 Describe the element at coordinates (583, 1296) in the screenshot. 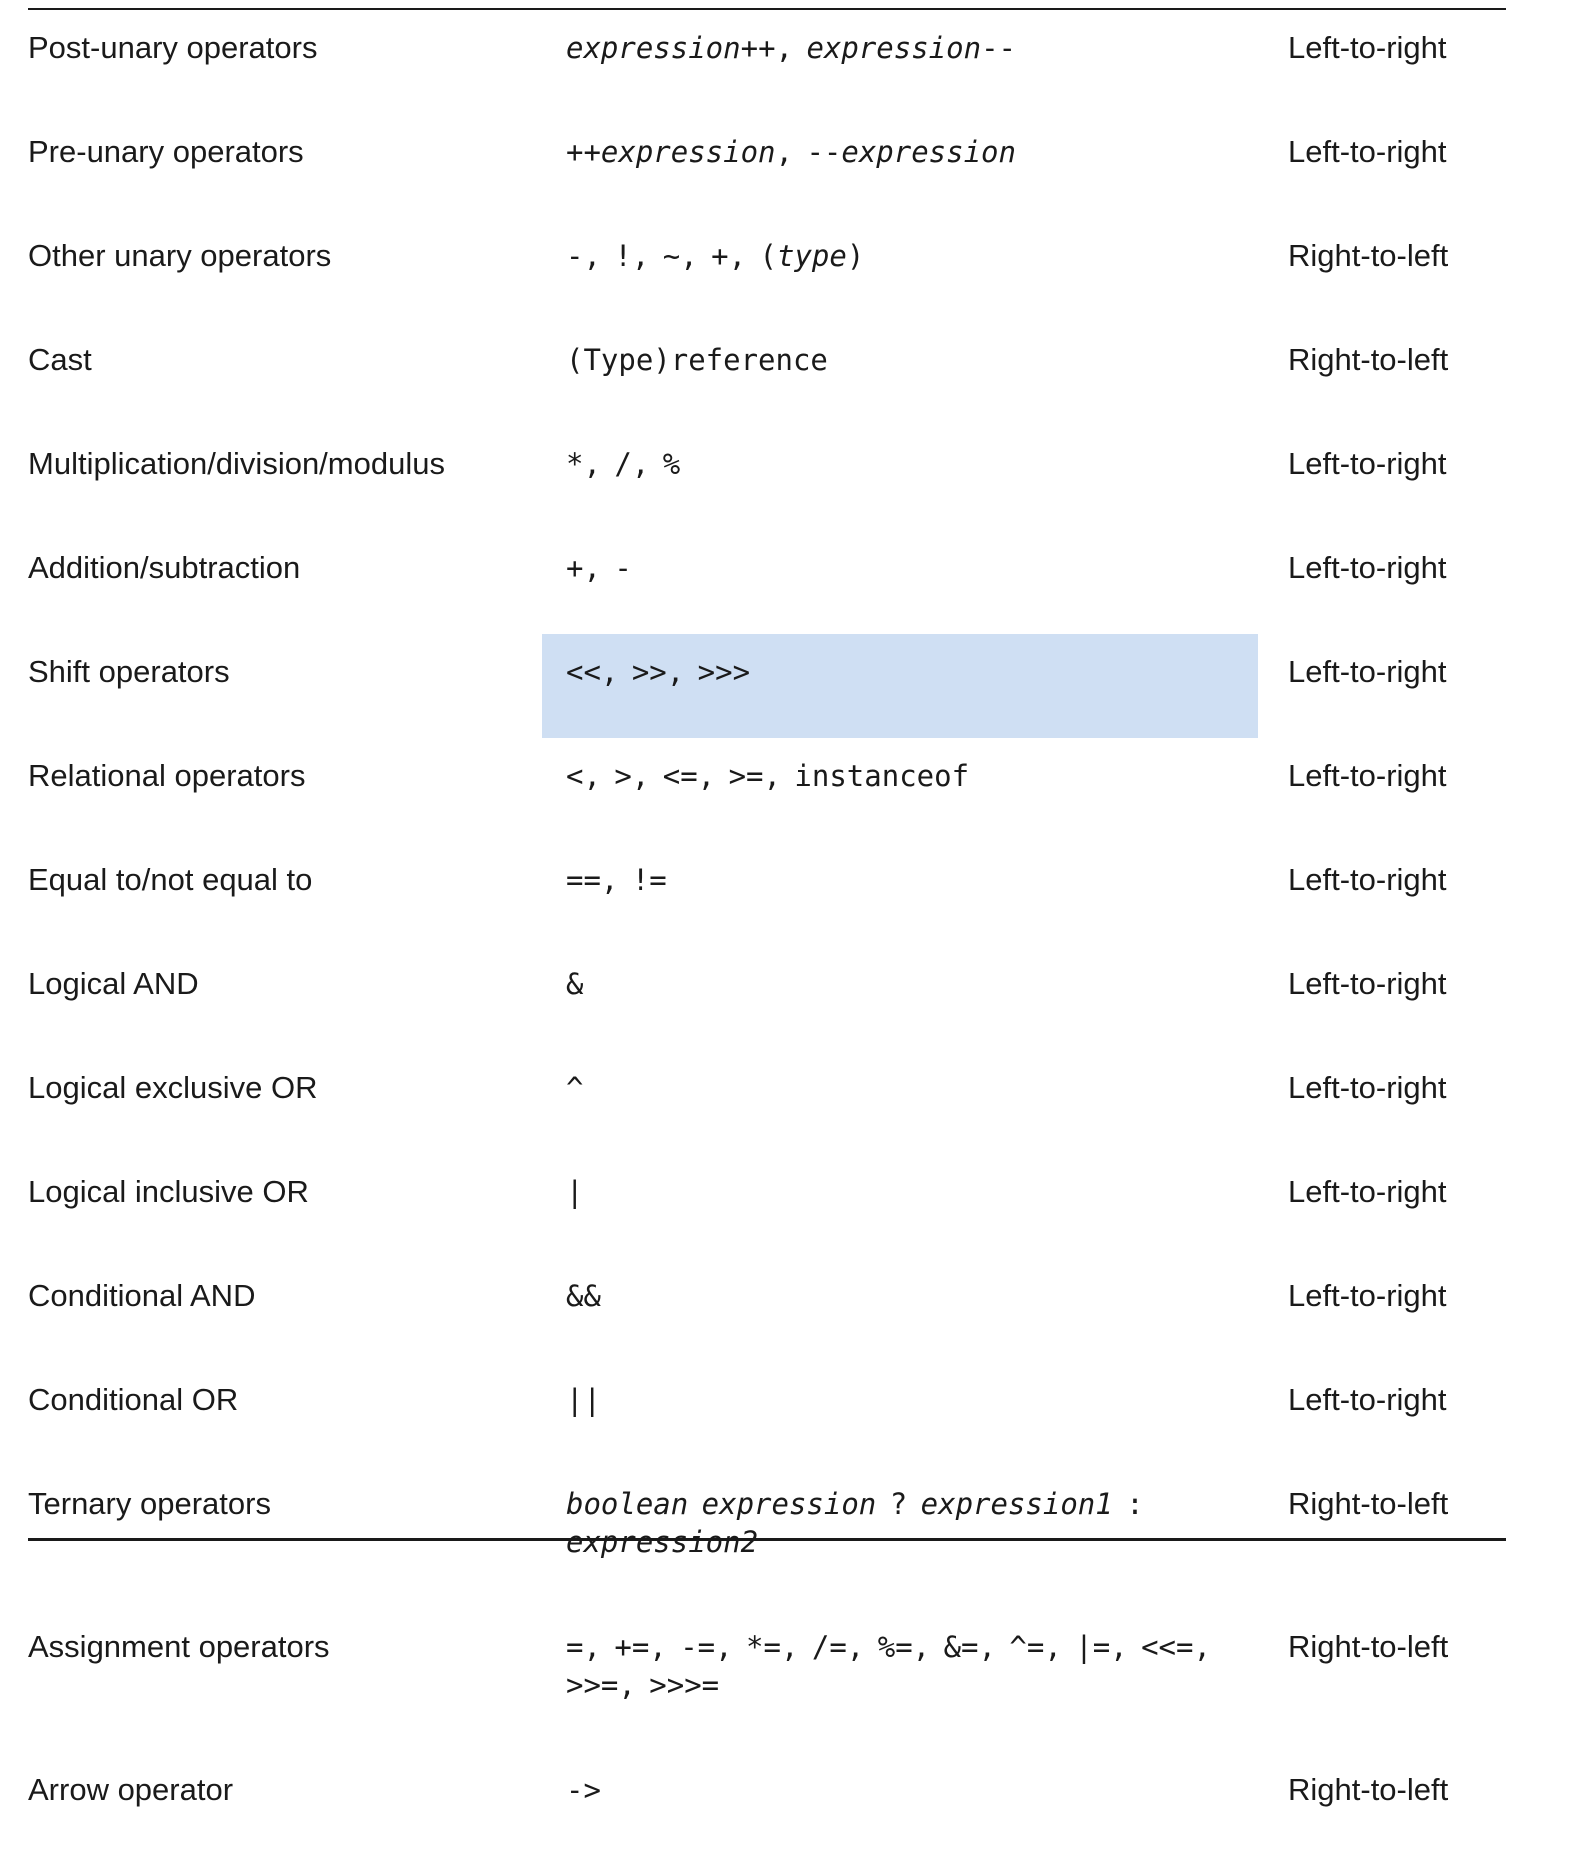

I see `operator-symbols: &&` at that location.